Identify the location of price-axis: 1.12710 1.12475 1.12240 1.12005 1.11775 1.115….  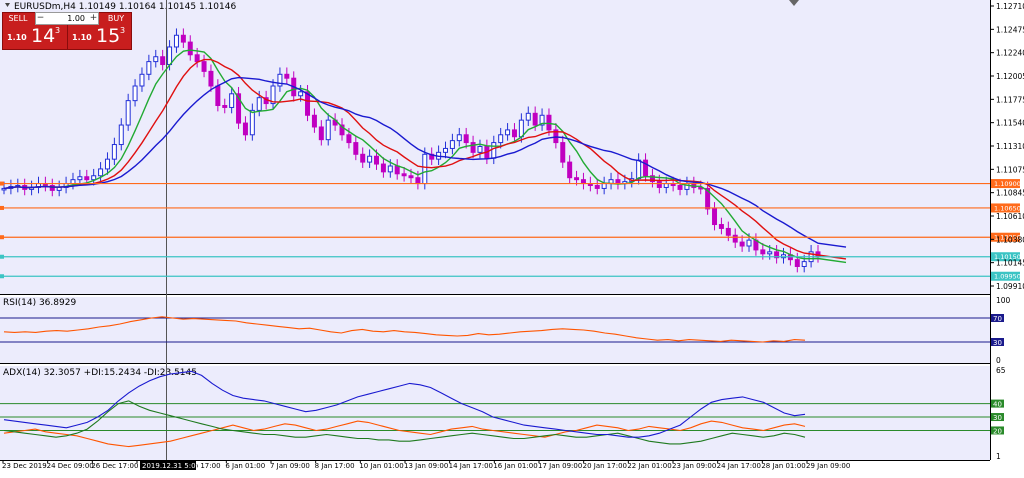
(1007, 146).